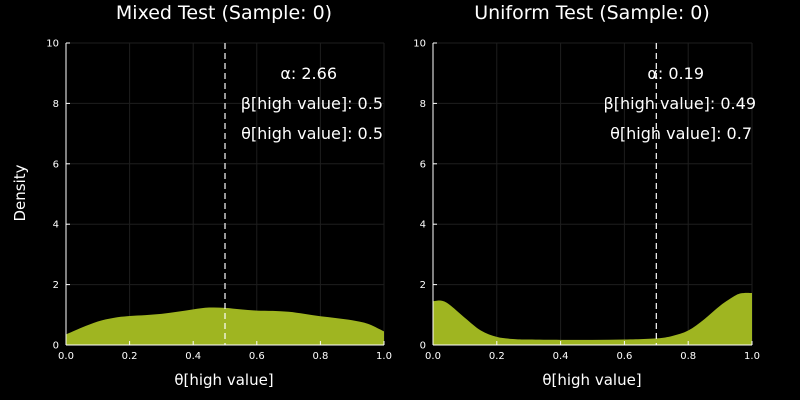 This screenshot has height=400, width=800. Describe the element at coordinates (592, 13) in the screenshot. I see `chart-title: Uniform Test (Sample: 0)` at that location.